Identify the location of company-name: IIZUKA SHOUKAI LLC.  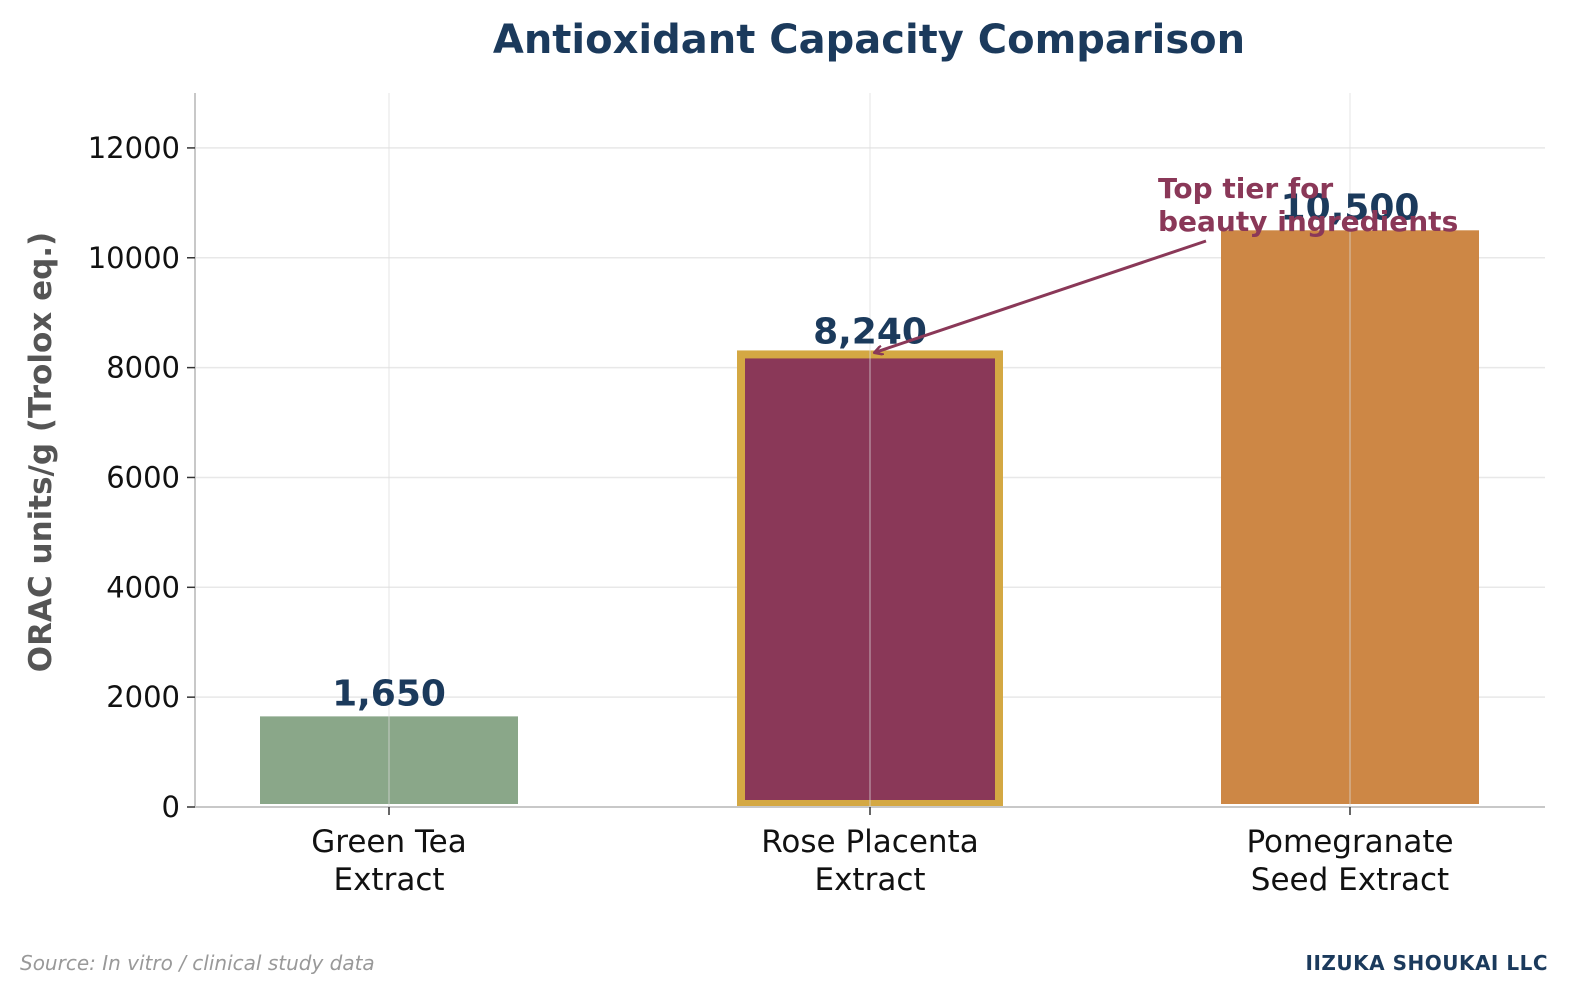
(1426, 963).